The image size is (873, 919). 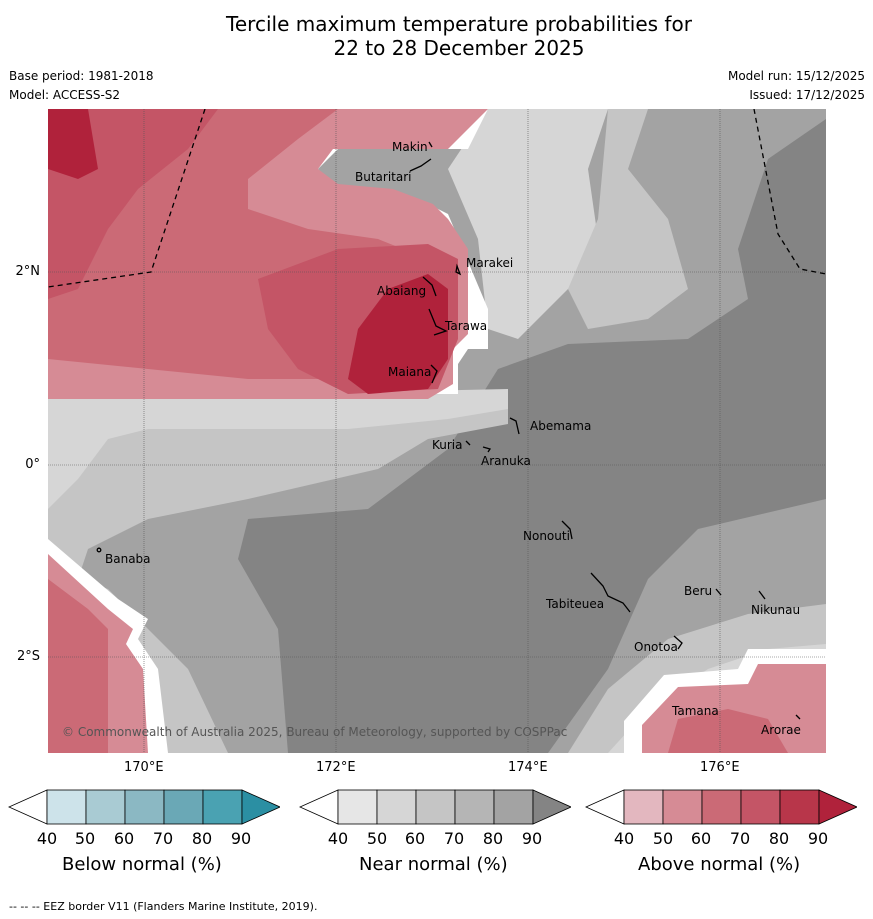 I want to click on colorbar-above-normal, so click(x=721, y=810).